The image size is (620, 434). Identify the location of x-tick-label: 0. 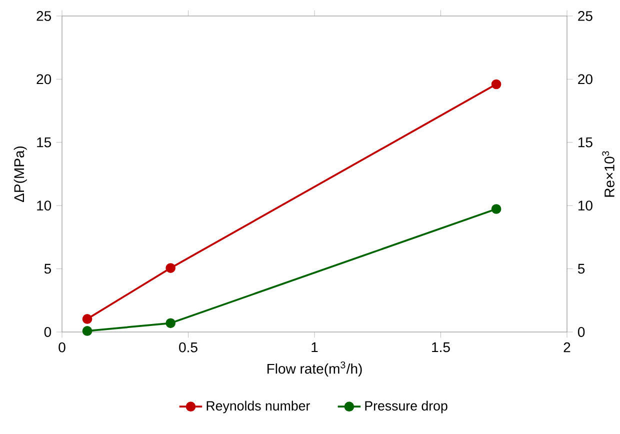
(62, 347).